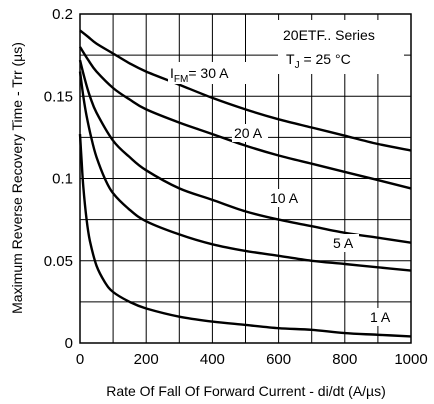 The width and height of the screenshot is (434, 404). Describe the element at coordinates (344, 359) in the screenshot. I see `x-tick-label: 800` at that location.